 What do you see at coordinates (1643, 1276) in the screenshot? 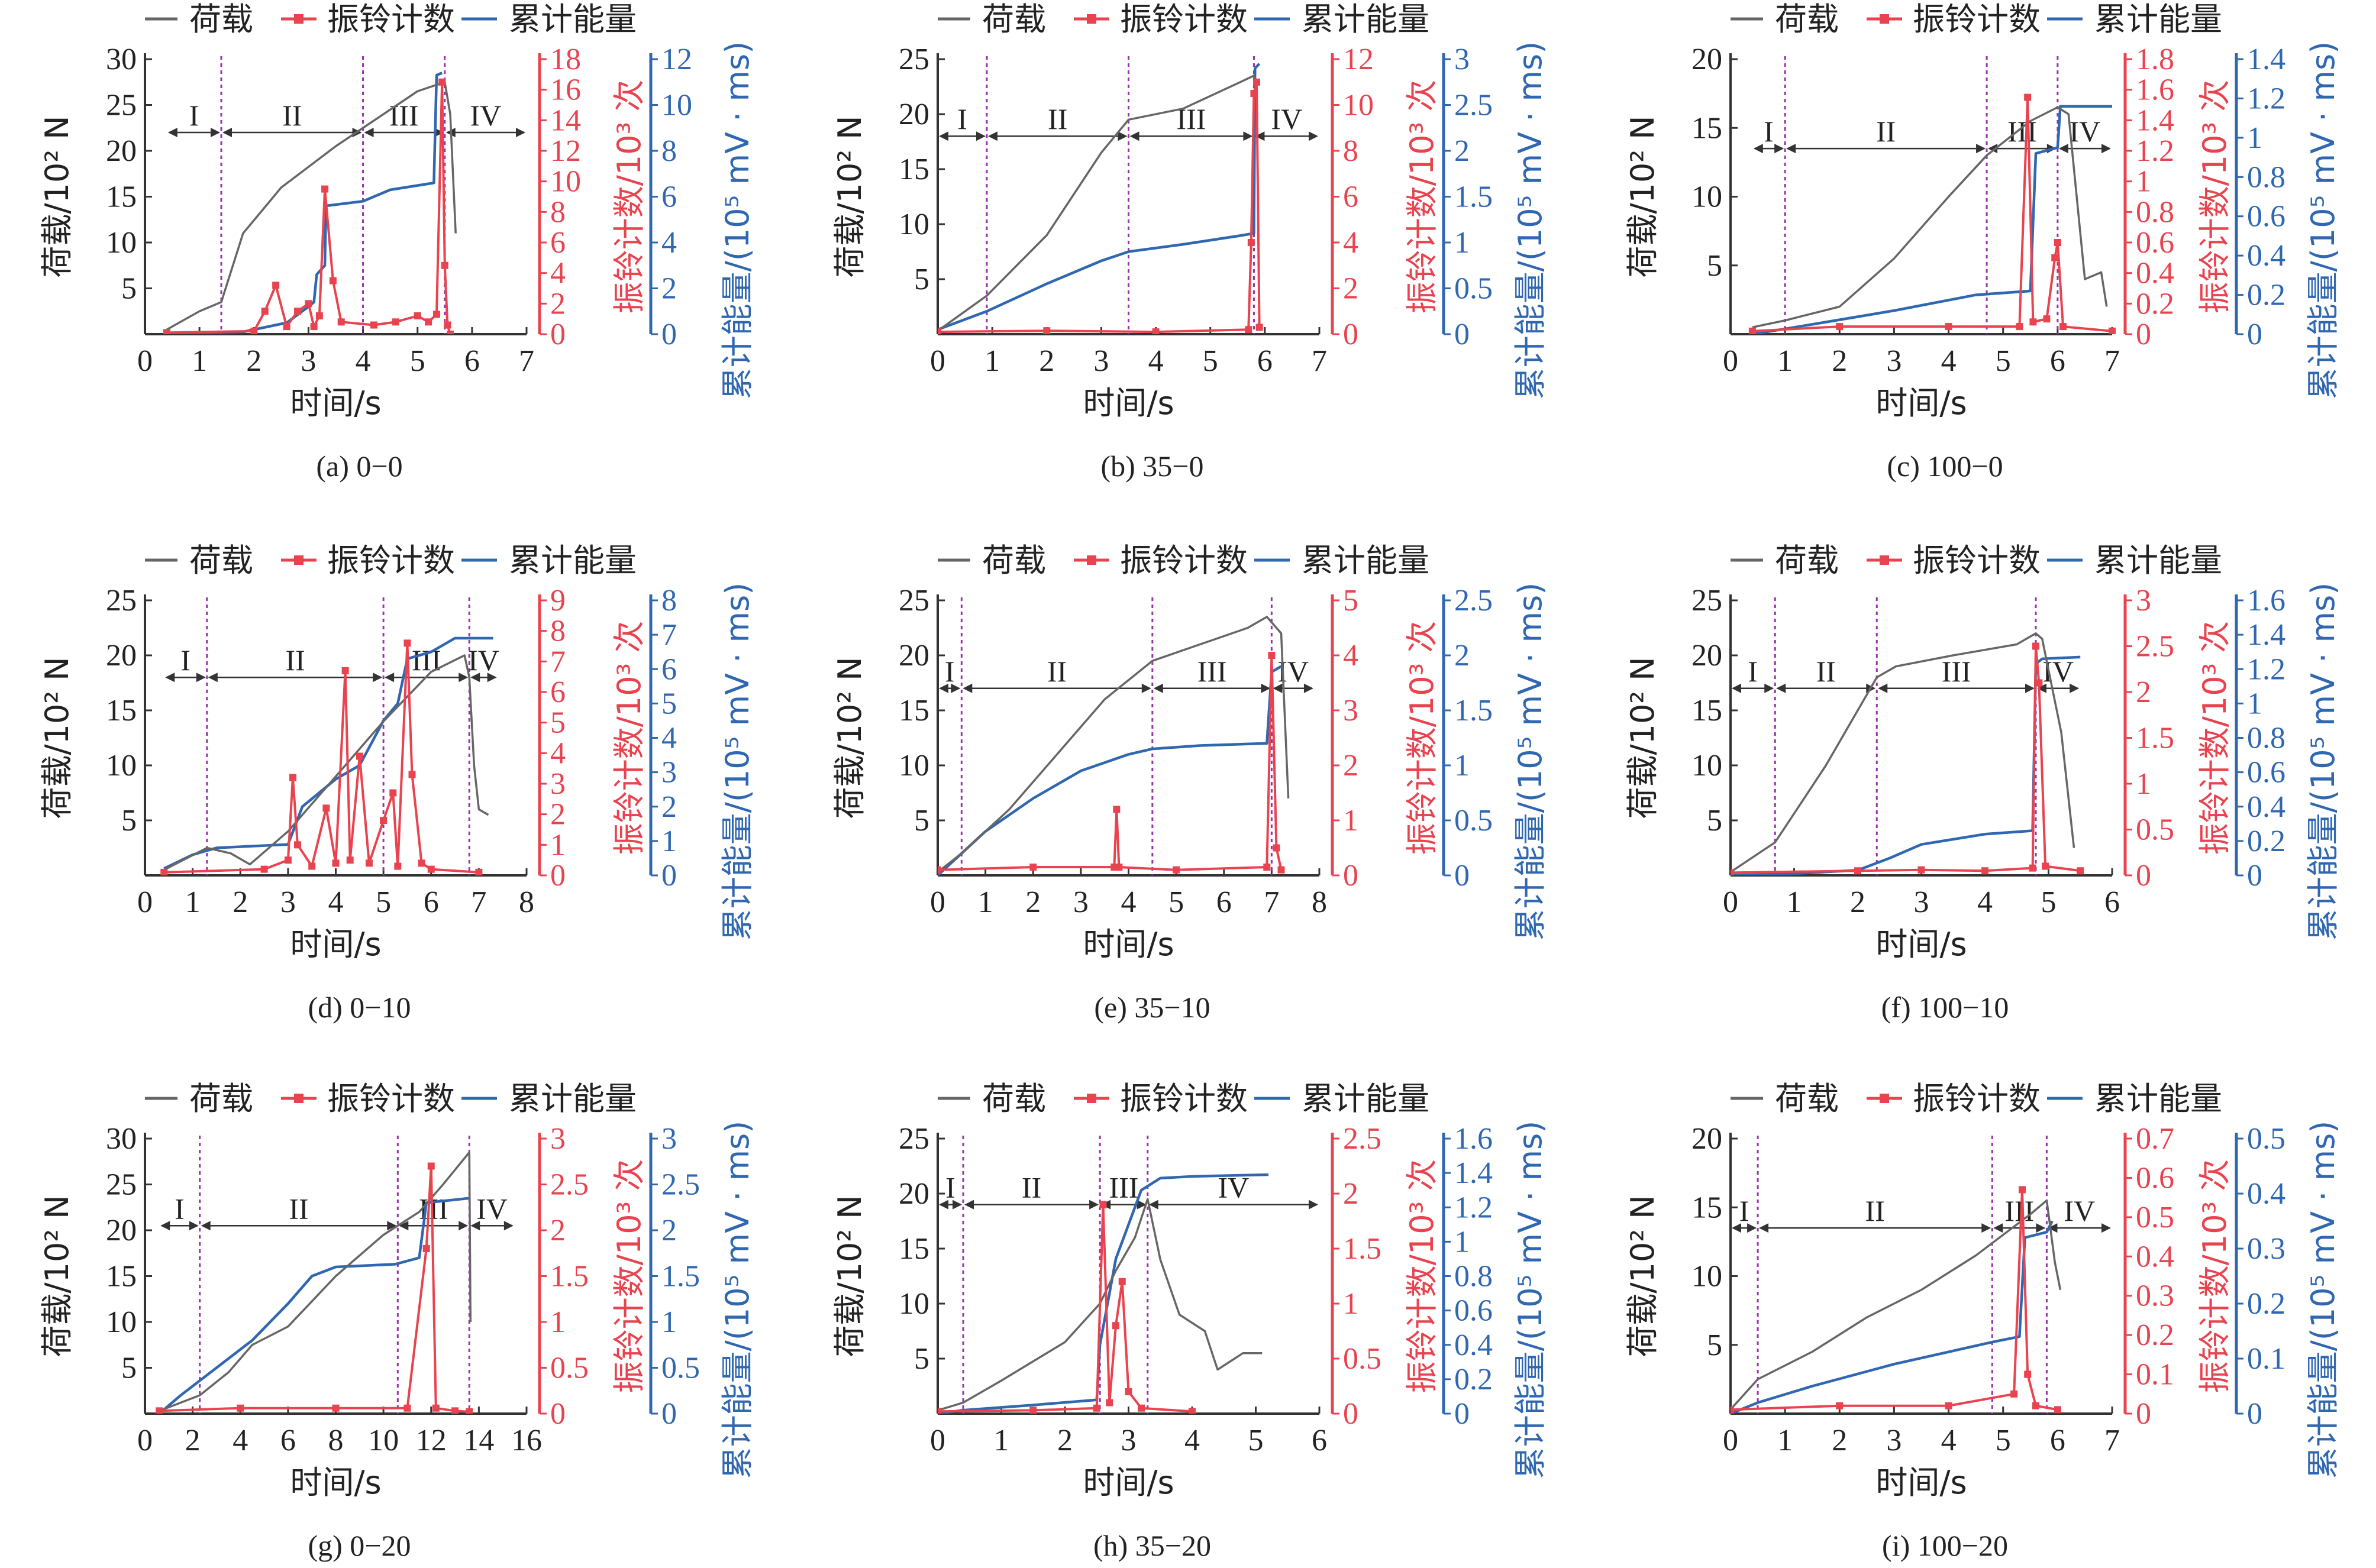
I see `load-axis-label: 荷载/10² N` at bounding box center [1643, 1276].